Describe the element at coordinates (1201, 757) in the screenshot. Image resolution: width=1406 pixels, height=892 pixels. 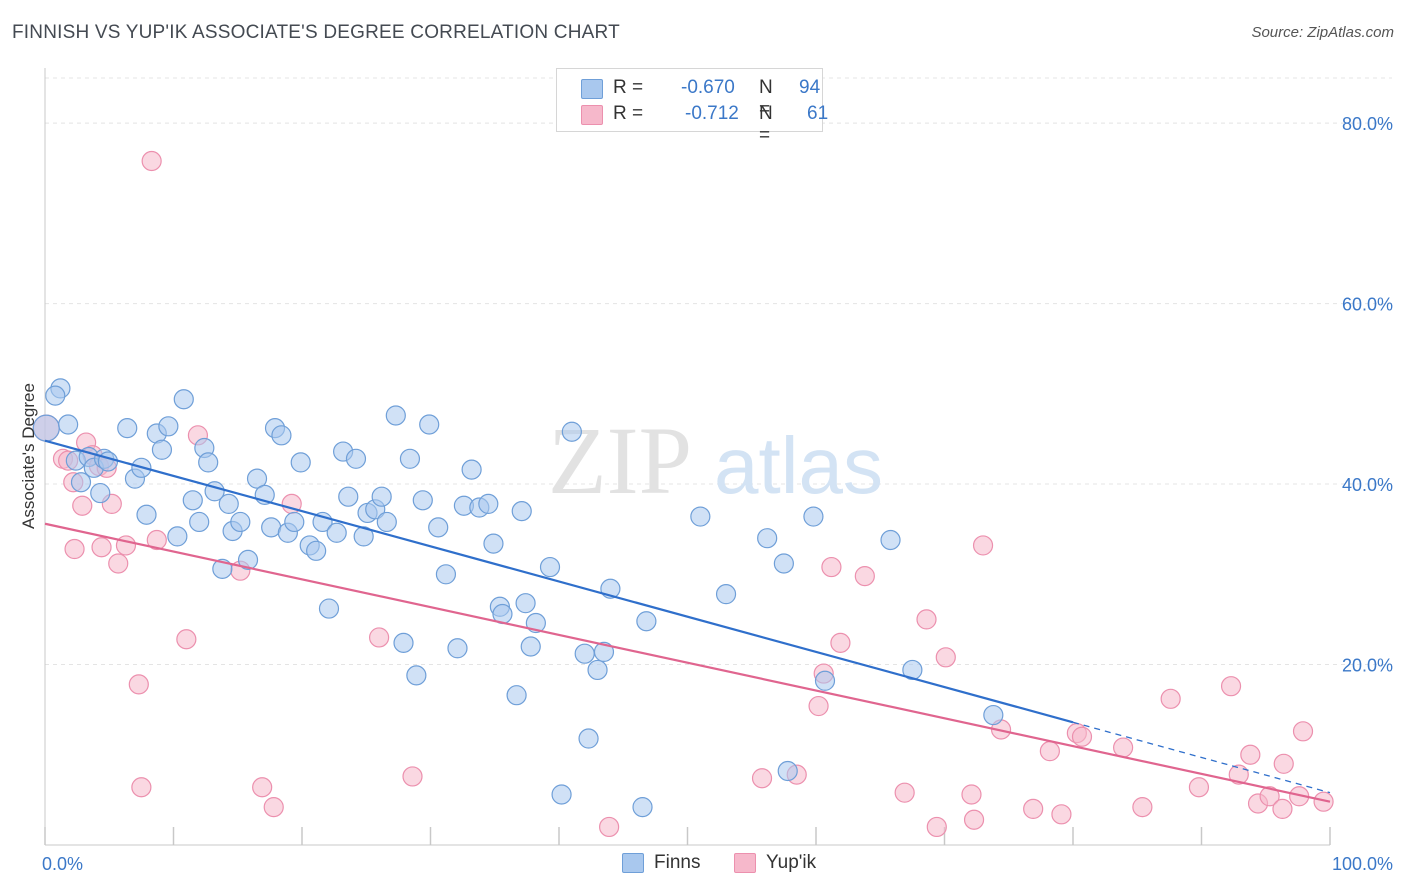
I see `finns-trend-line-extension` at that location.